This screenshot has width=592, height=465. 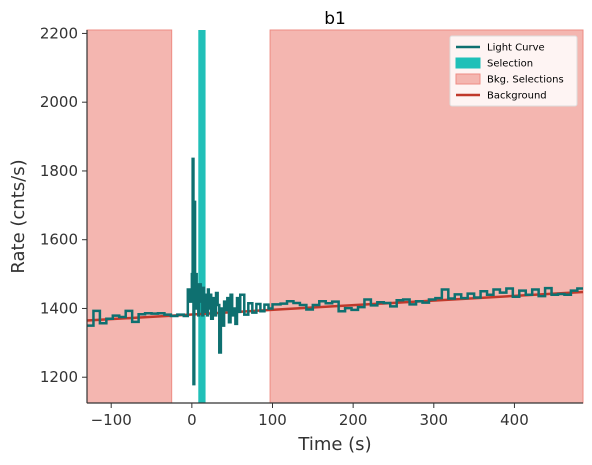 What do you see at coordinates (192, 420) in the screenshot?
I see `x-tick-label: 0` at bounding box center [192, 420].